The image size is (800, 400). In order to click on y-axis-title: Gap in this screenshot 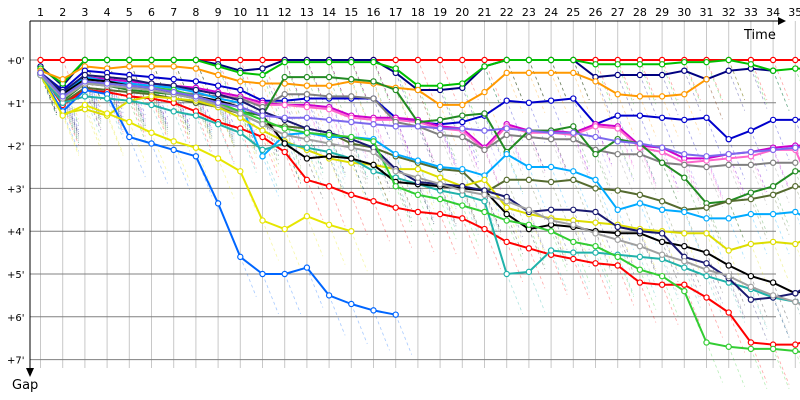, I will do `click(25, 385)`.